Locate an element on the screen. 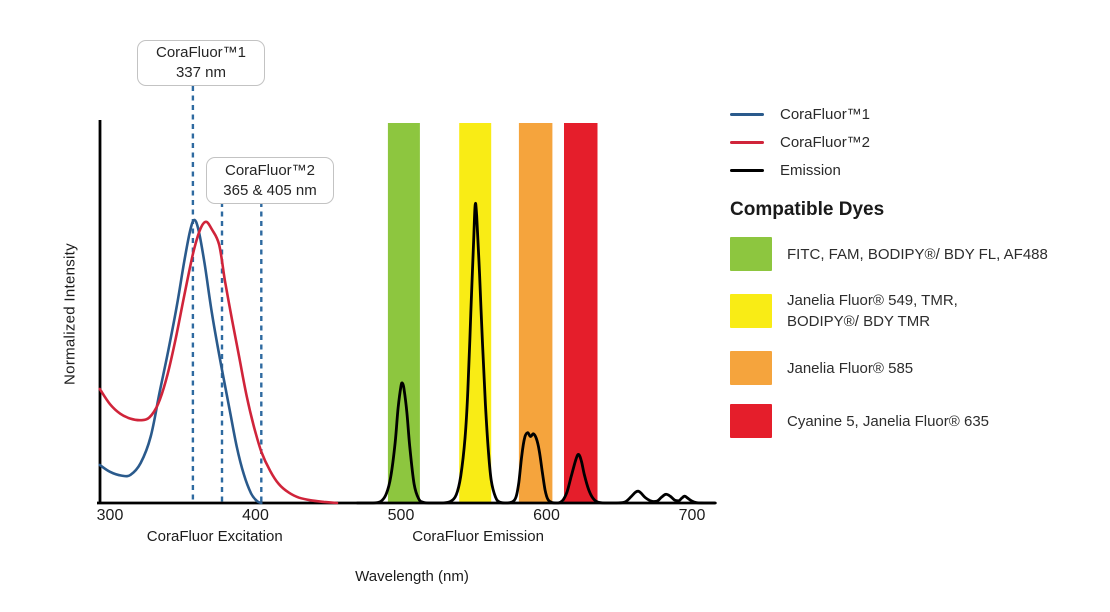 The height and width of the screenshot is (612, 1110). dye-label: FITC, FAM, BODIPY®/ BDY FL, AF488 is located at coordinates (917, 254).